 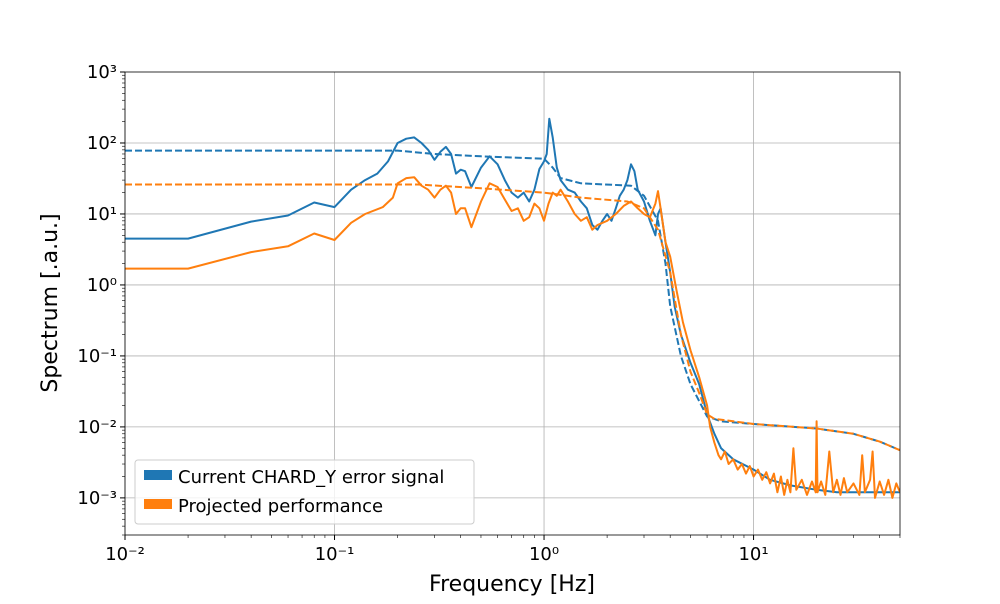 I want to click on y-tick-label: 10², so click(x=102, y=143).